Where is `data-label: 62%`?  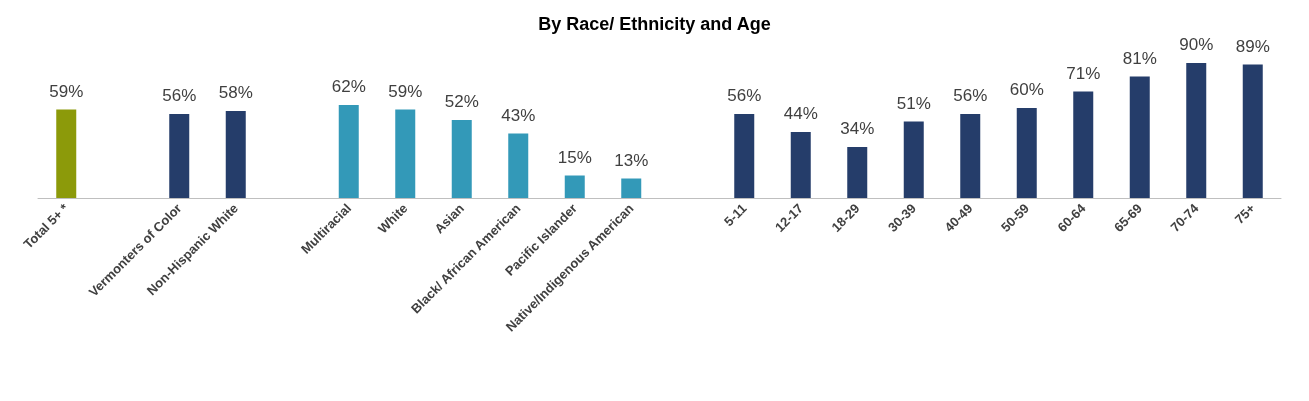
data-label: 62% is located at coordinates (348, 86).